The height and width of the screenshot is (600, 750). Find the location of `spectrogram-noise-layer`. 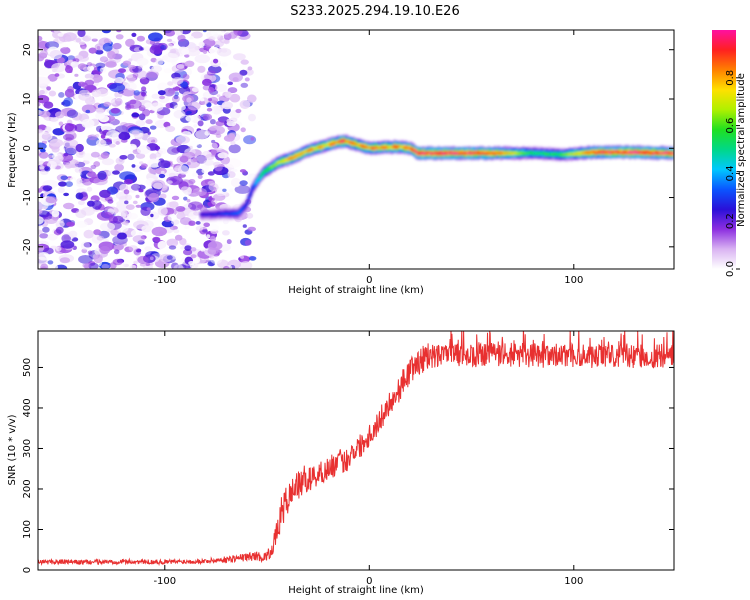

spectrogram-noise-layer is located at coordinates (148, 149).